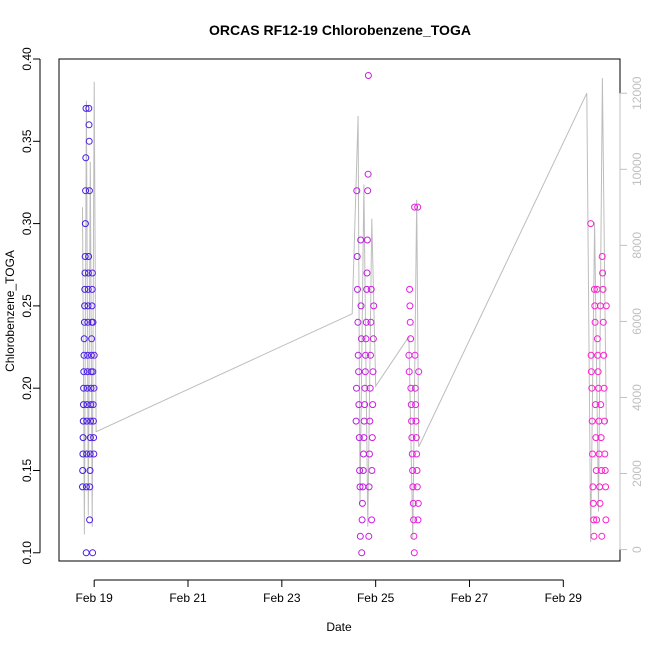 The height and width of the screenshot is (650, 650). What do you see at coordinates (27, 553) in the screenshot?
I see `y-tick-label: 0.10` at bounding box center [27, 553].